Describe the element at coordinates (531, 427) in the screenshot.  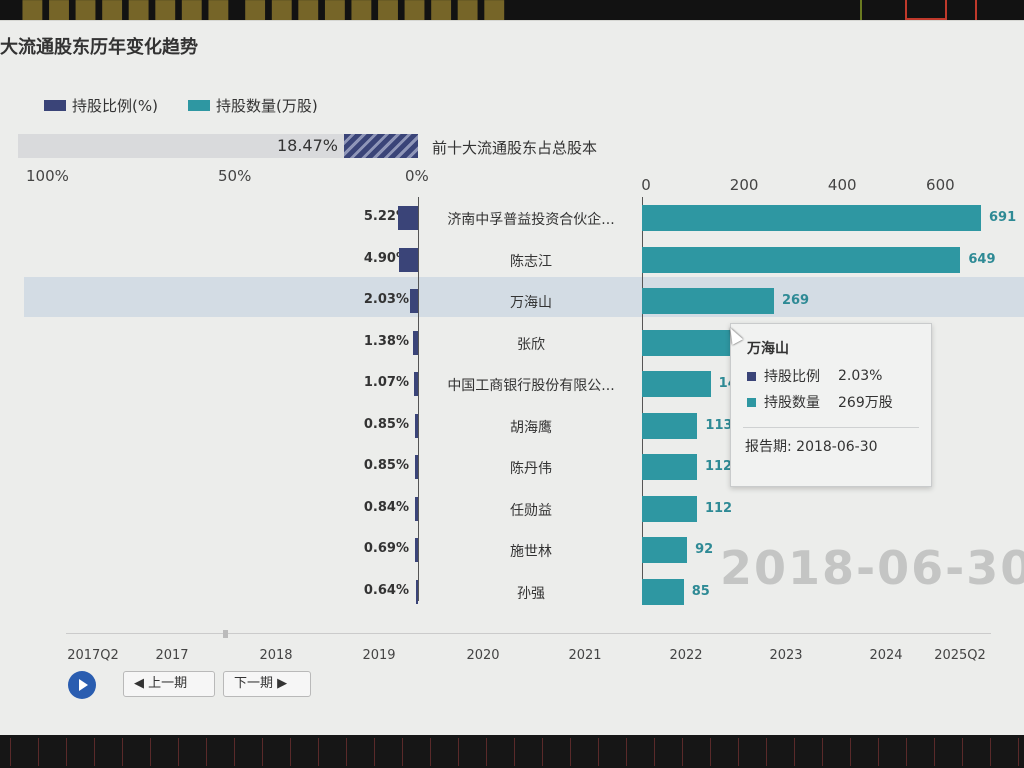
I see `holder-name: 胡海鹰` at that location.